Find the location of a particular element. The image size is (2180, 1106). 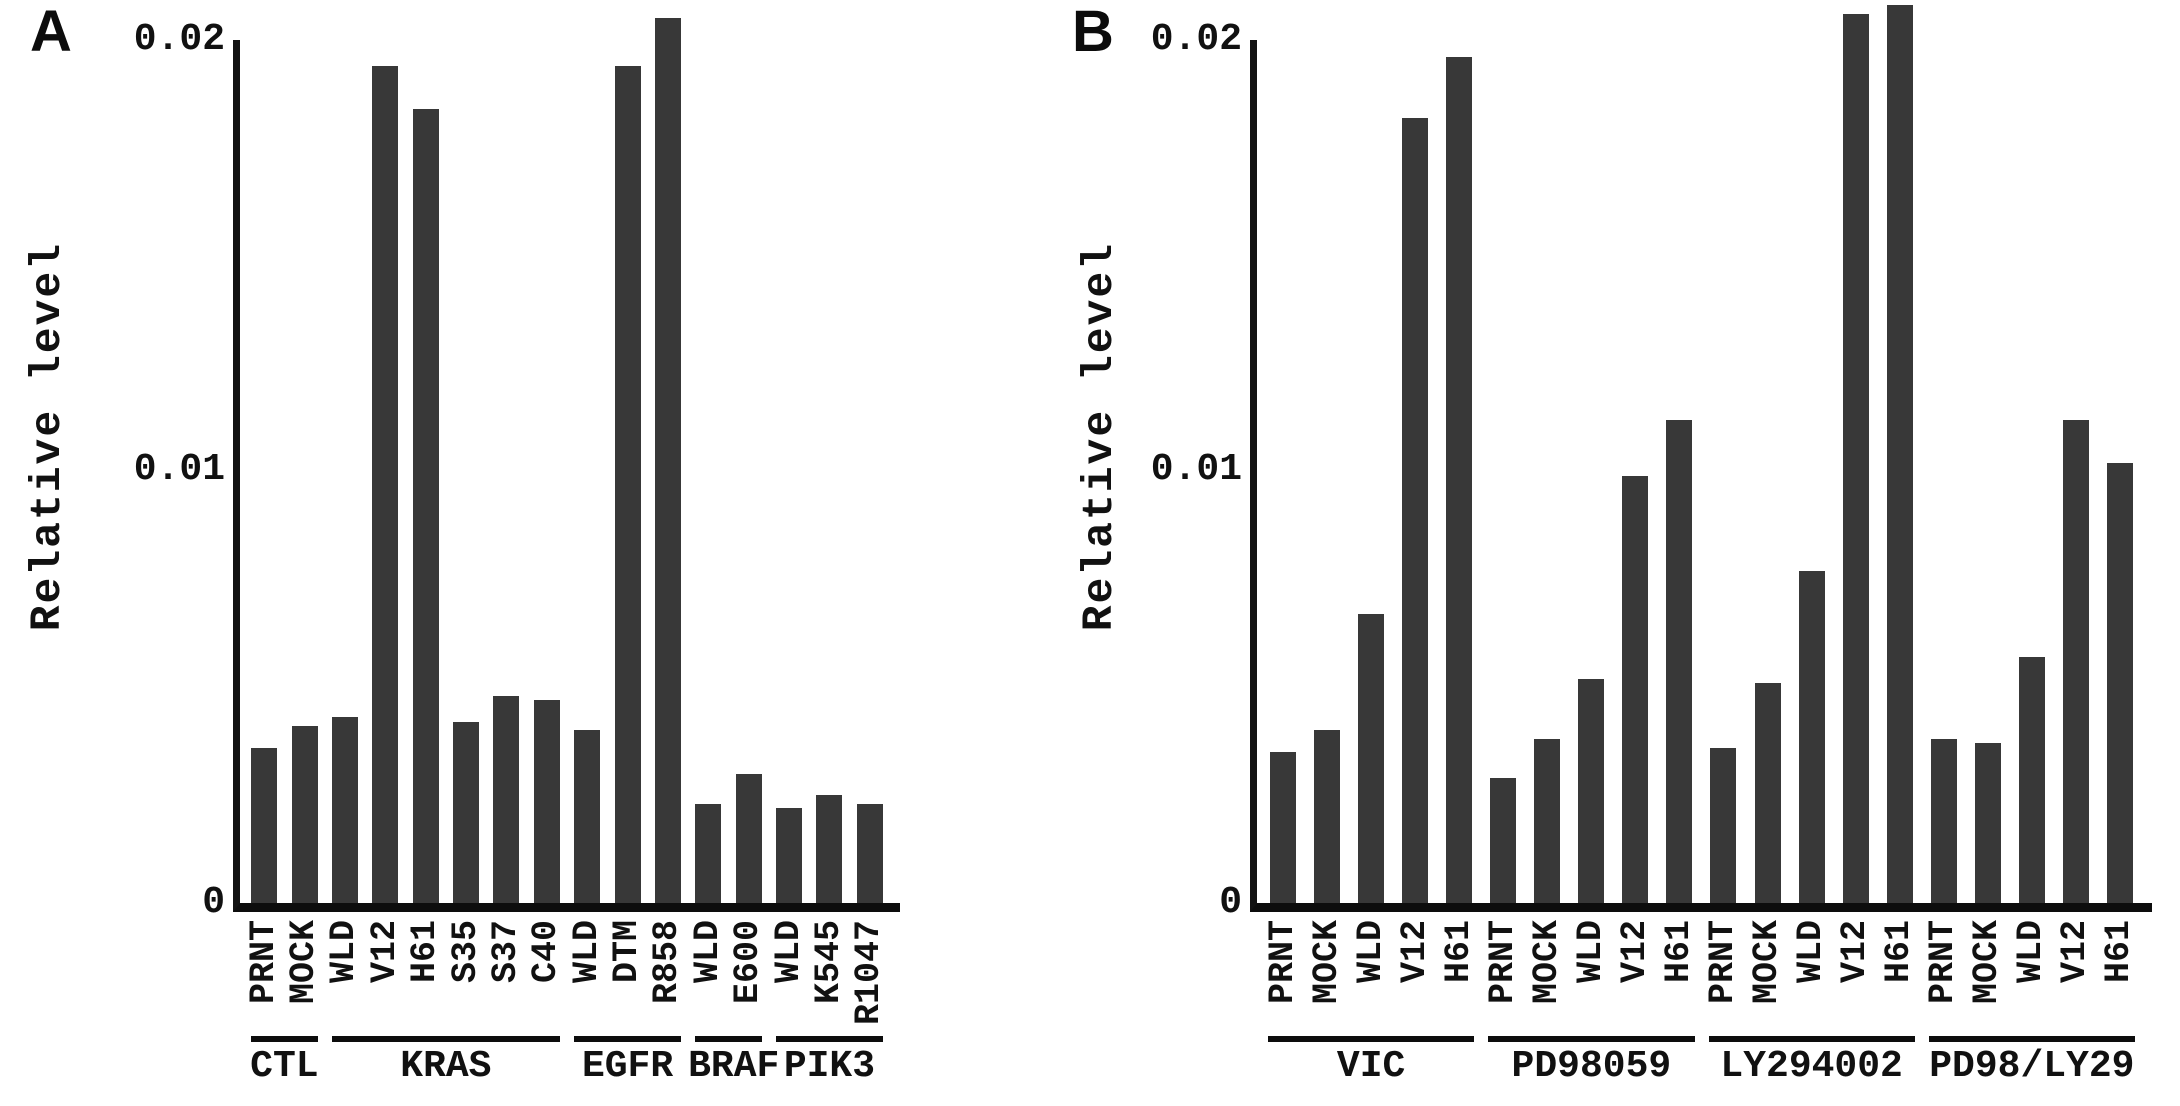

group-label: EGFR is located at coordinates (627, 1066).